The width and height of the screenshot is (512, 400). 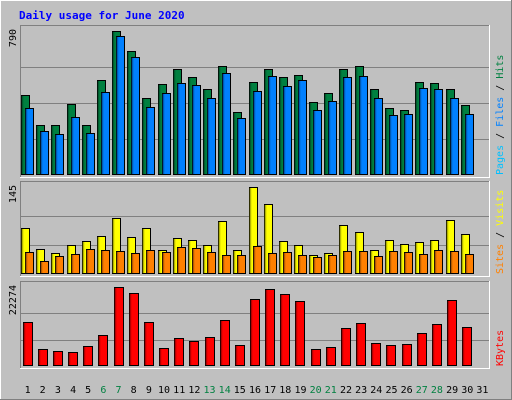 I want to click on y-axis-max-label: 145, so click(x=13, y=194).